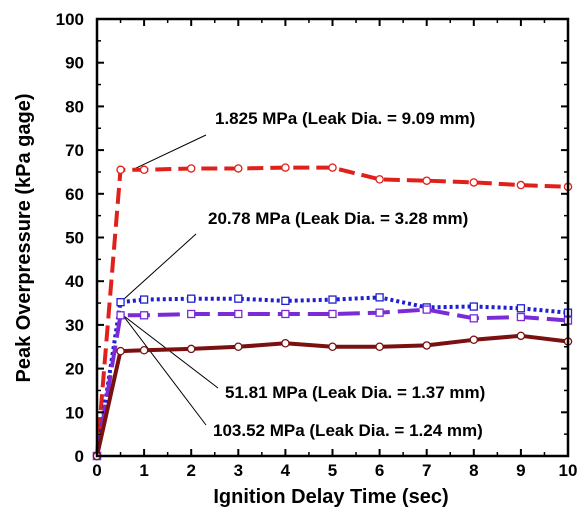 This screenshot has width=580, height=515. Describe the element at coordinates (286, 470) in the screenshot. I see `x-tick-label: 4` at that location.